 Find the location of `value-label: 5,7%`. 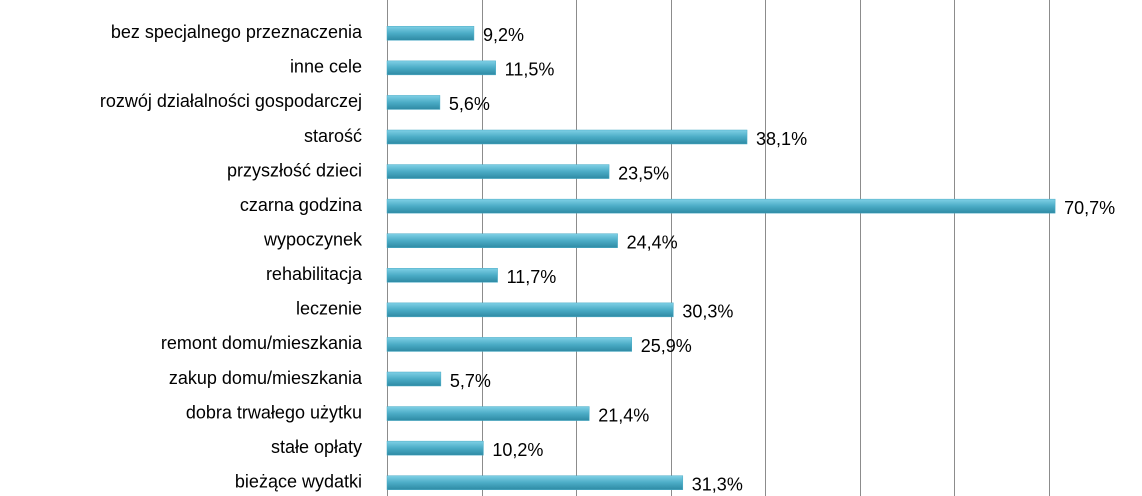

value-label: 5,7% is located at coordinates (470, 381).